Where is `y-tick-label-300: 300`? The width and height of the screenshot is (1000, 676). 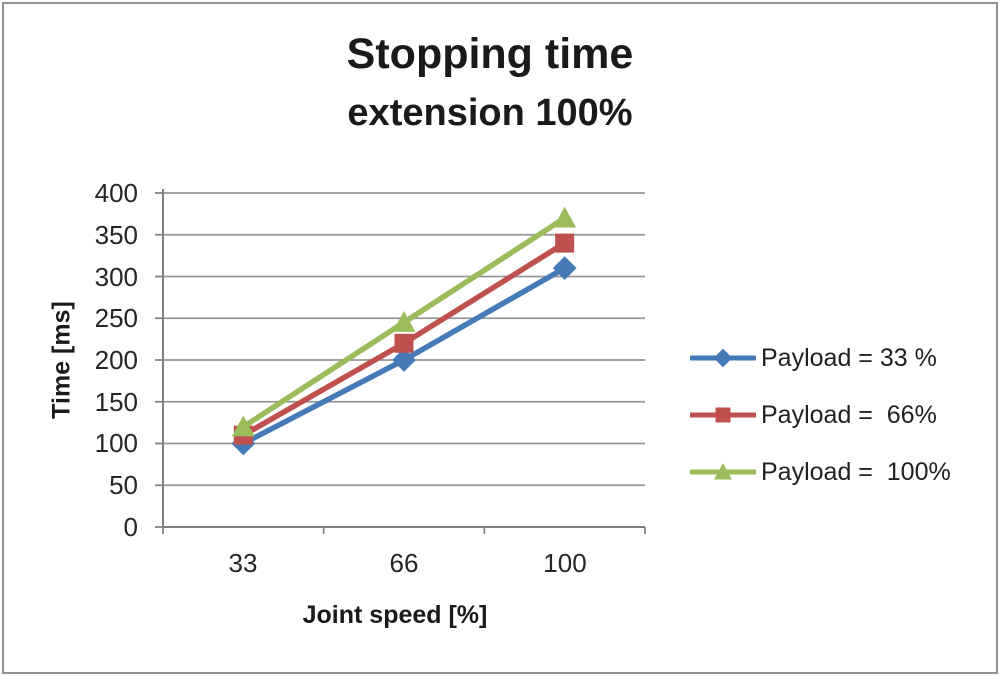
y-tick-label-300: 300 is located at coordinates (116, 277).